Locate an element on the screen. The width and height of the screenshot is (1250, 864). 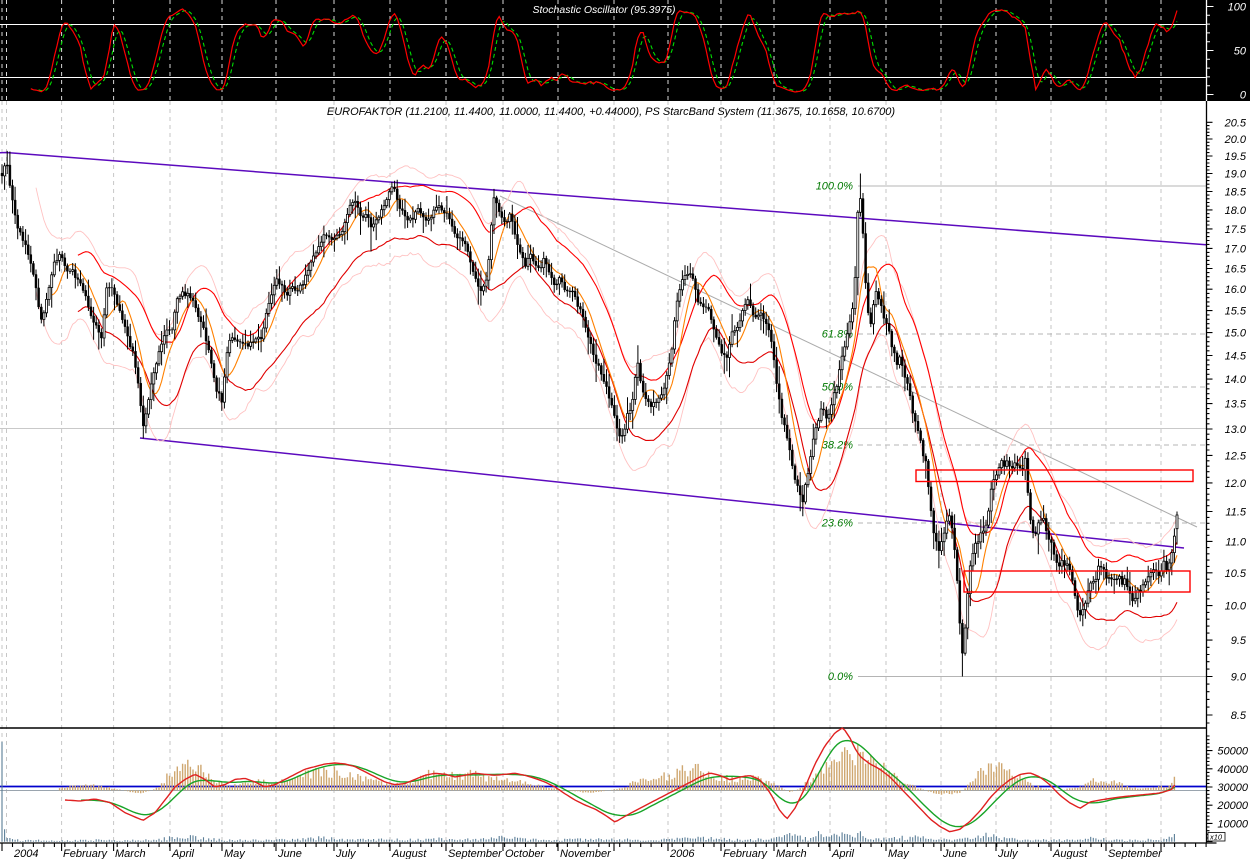
svg-text: 16.5 is located at coordinates (1236, 270).